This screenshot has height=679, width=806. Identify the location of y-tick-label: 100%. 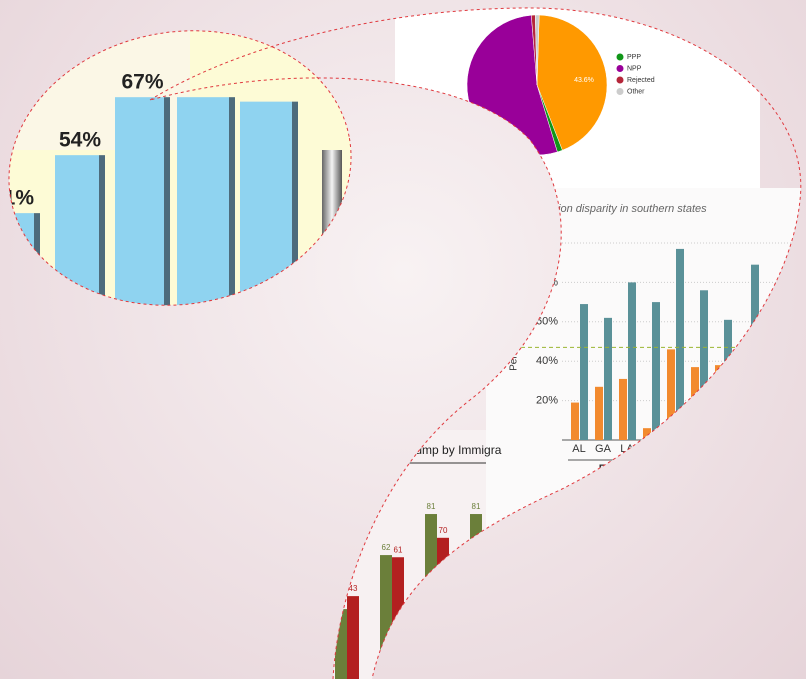
(544, 243).